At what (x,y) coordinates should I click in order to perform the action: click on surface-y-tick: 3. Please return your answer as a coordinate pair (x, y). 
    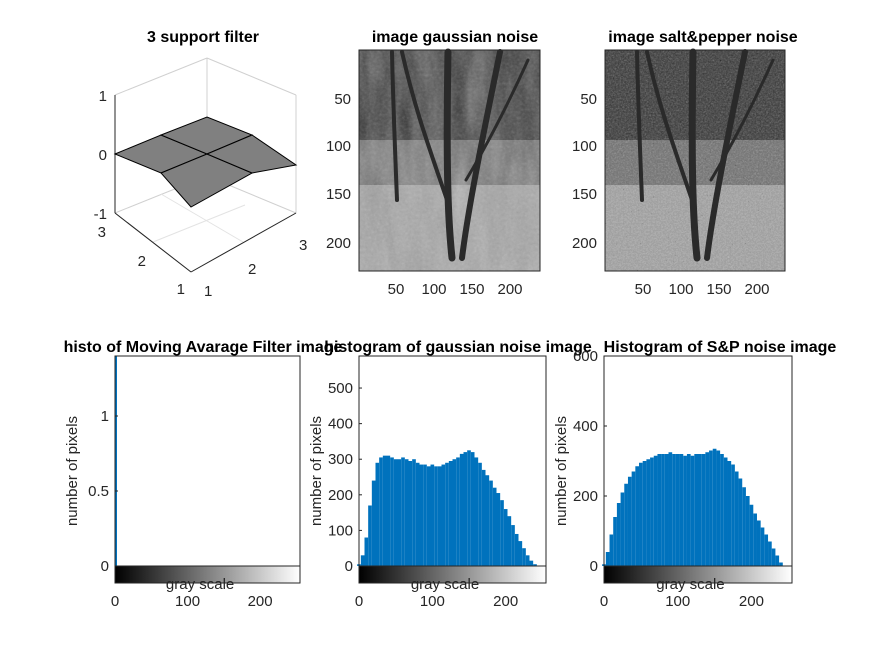
    Looking at the image, I should click on (102, 232).